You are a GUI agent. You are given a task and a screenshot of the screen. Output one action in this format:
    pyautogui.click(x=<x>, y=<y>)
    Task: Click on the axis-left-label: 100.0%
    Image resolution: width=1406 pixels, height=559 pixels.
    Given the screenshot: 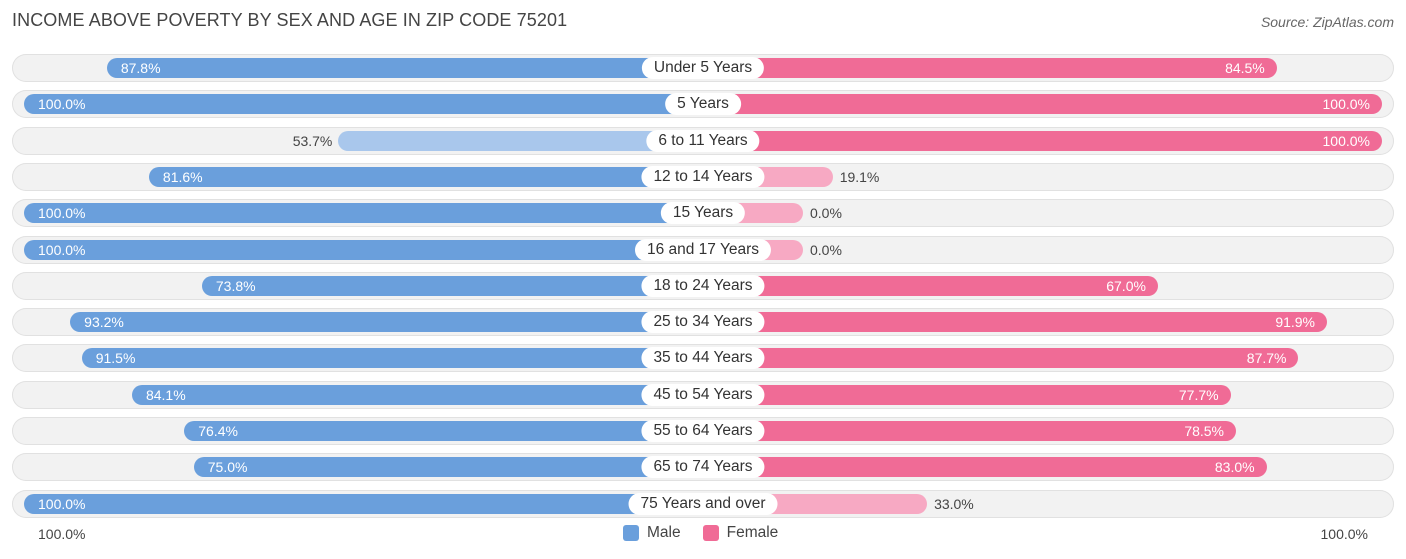 What is the action you would take?
    pyautogui.click(x=62, y=534)
    